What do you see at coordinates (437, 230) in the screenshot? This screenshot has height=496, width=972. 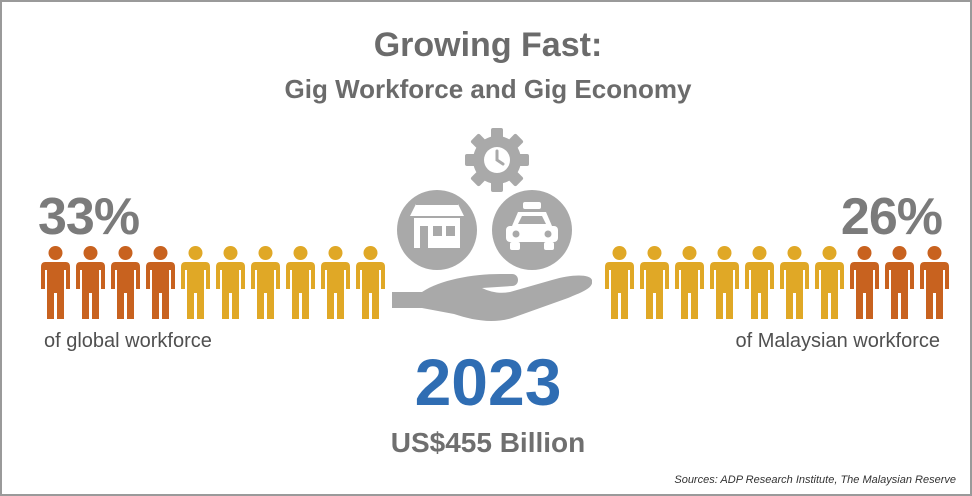 I see `storefront-icon` at bounding box center [437, 230].